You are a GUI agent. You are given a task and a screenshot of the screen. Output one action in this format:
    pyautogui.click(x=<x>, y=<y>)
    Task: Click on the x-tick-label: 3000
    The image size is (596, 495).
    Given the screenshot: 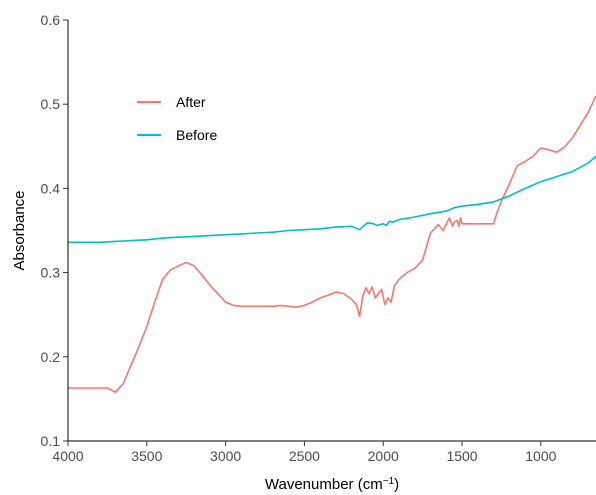 What is the action you would take?
    pyautogui.click(x=225, y=456)
    